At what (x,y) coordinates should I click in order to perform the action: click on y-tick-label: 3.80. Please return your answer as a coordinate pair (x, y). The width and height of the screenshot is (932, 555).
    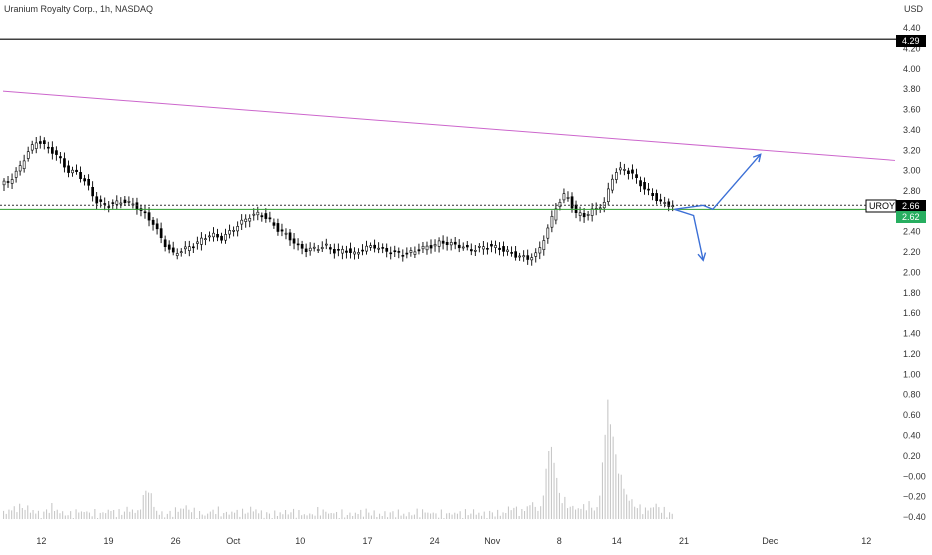
    Looking at the image, I should click on (912, 89).